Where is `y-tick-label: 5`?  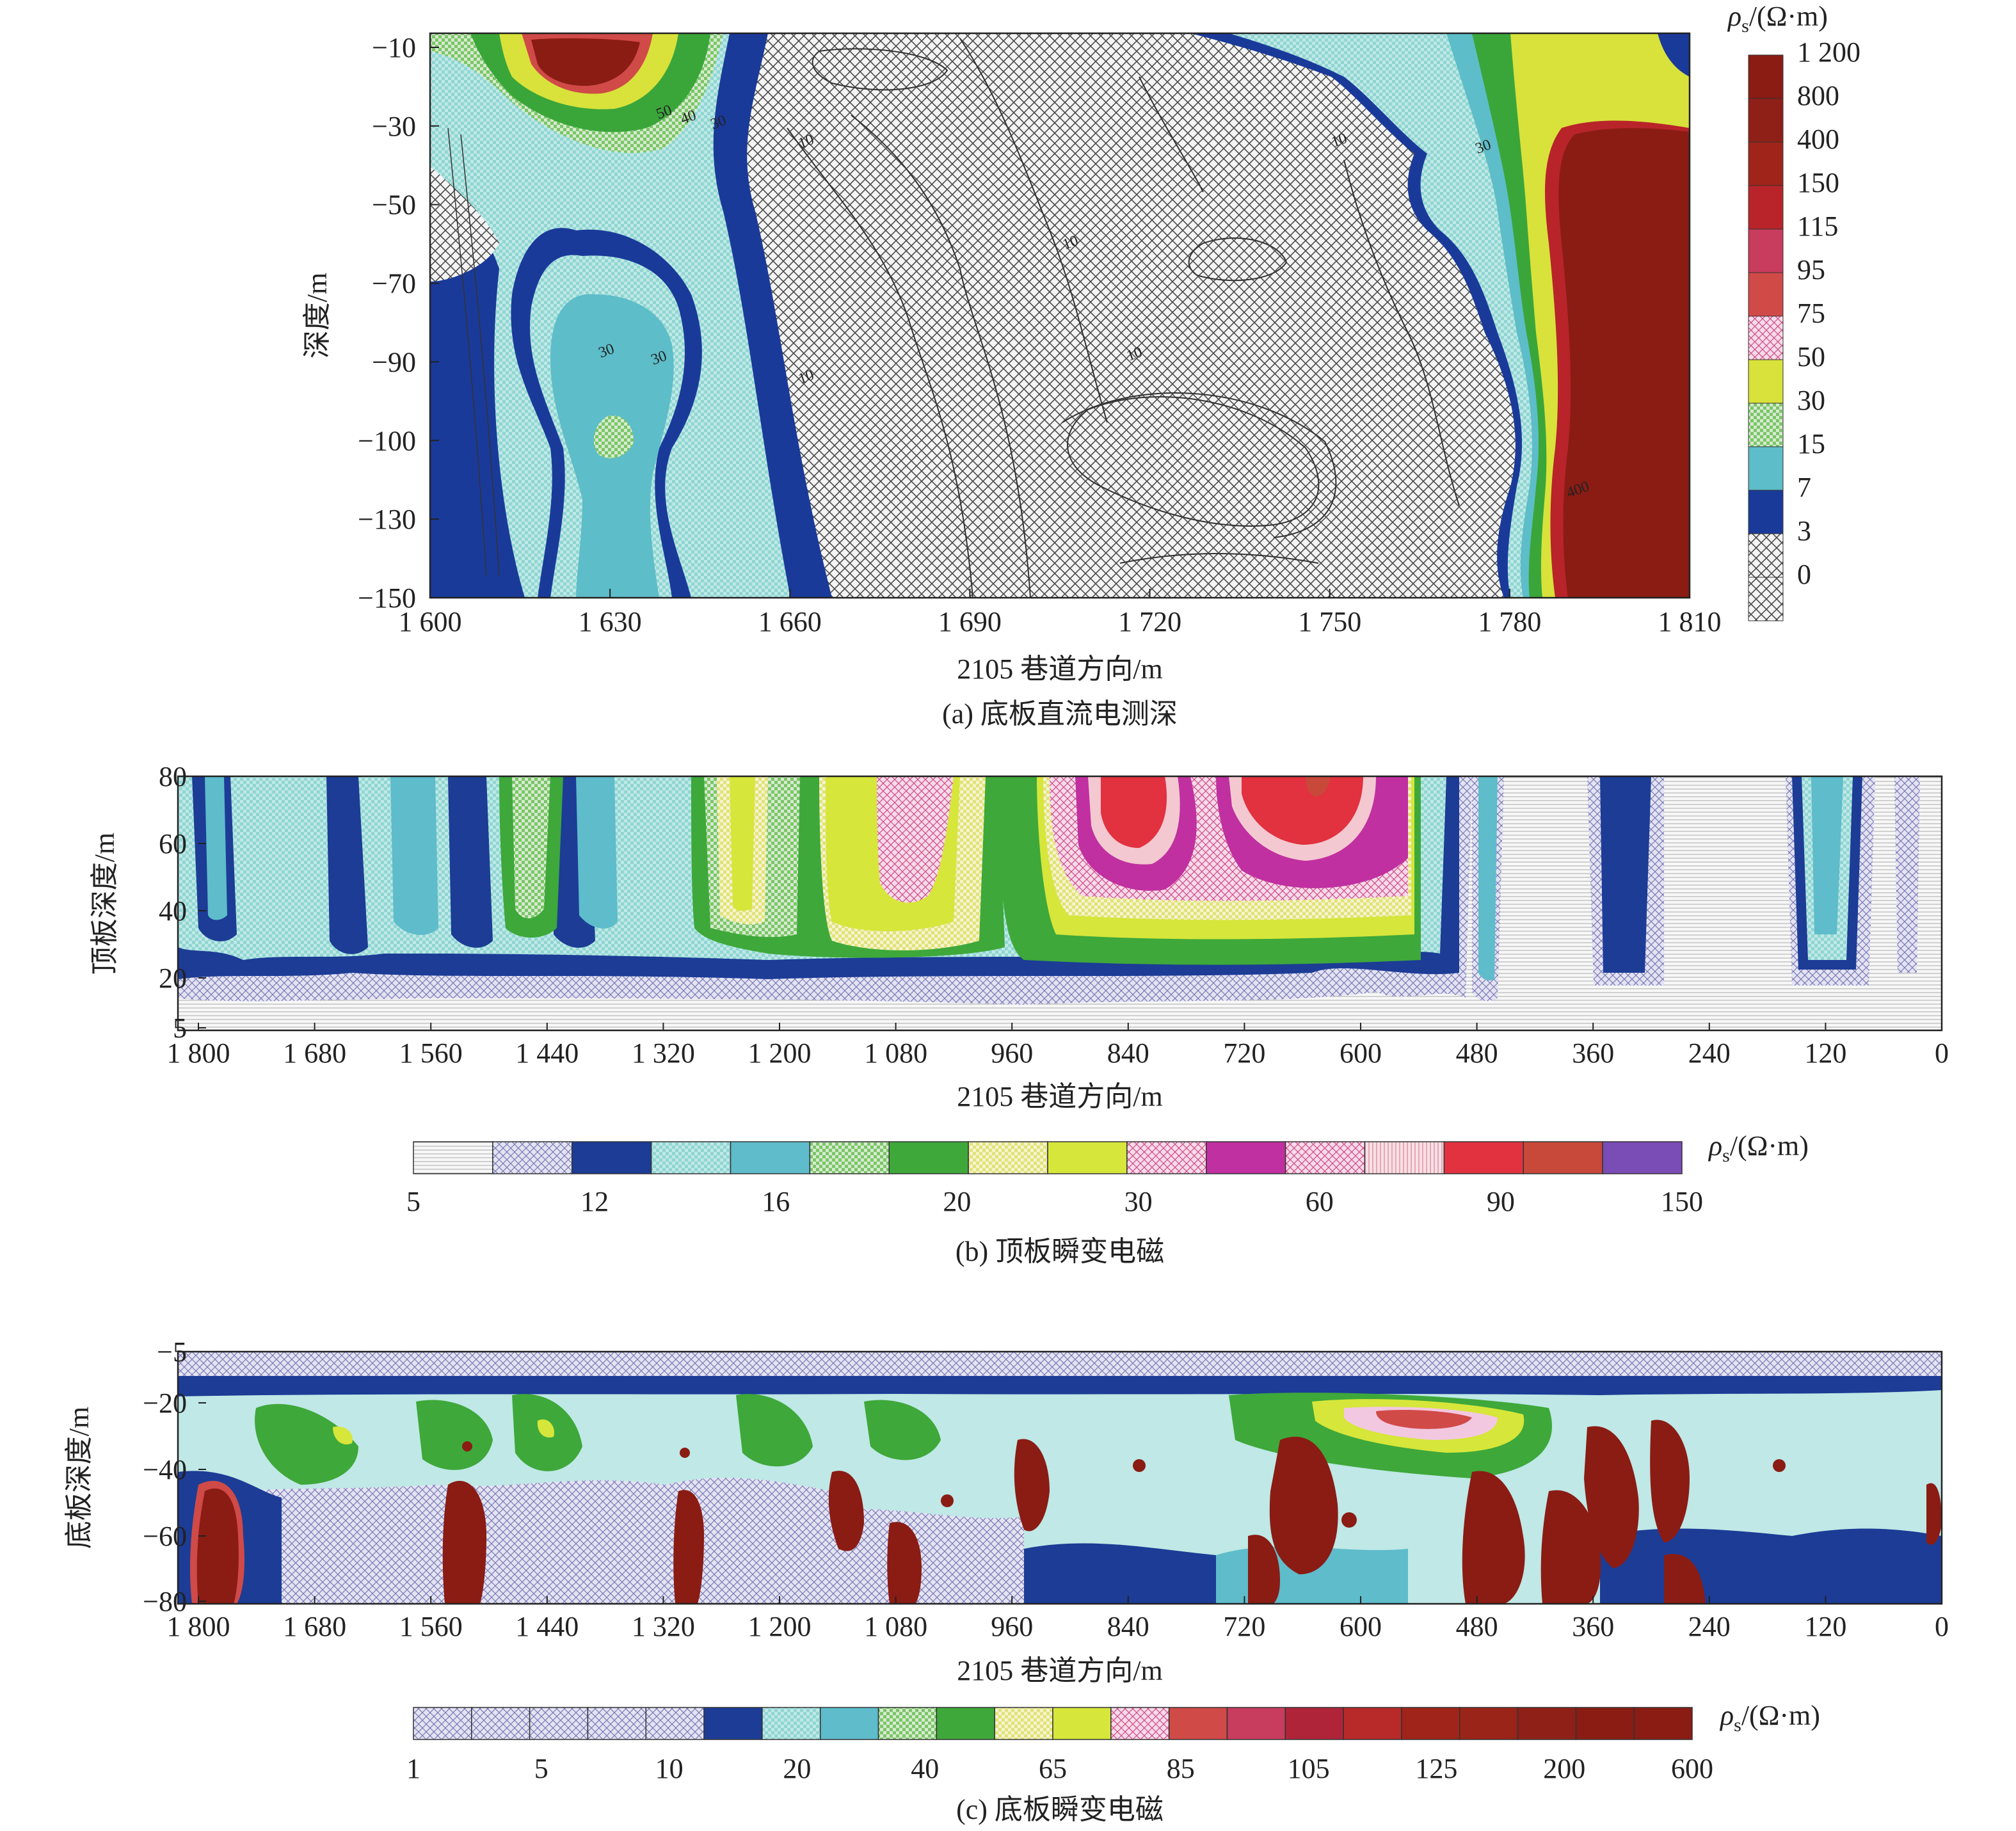 y-tick-label: 5 is located at coordinates (180, 1028).